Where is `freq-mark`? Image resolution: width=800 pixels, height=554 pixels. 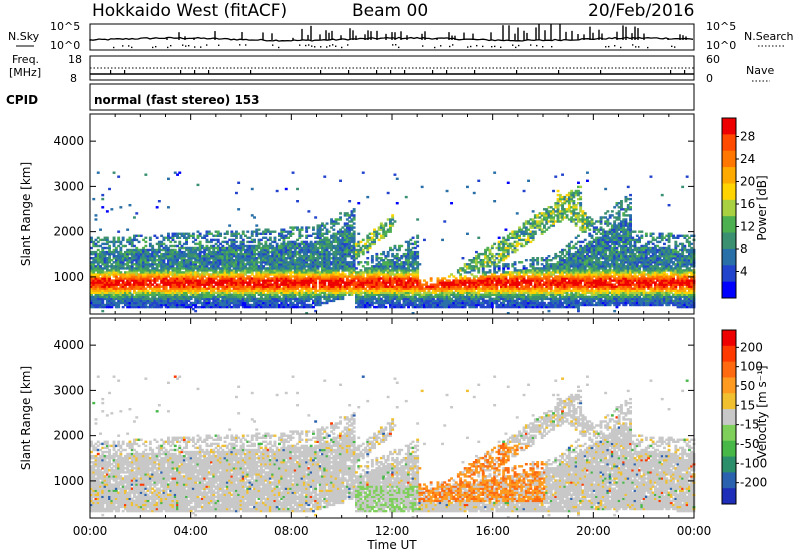
freq-mark is located at coordinates (321, 72).